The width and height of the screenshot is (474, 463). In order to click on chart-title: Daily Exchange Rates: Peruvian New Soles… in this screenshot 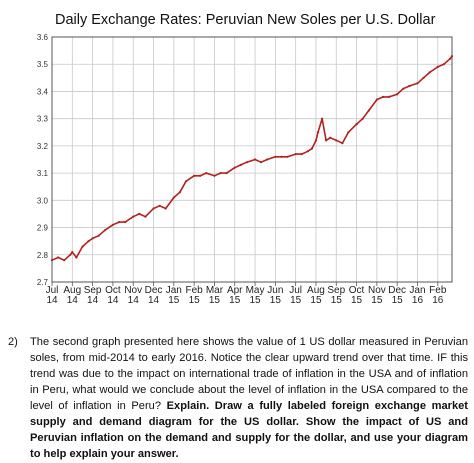, I will do `click(245, 20)`.